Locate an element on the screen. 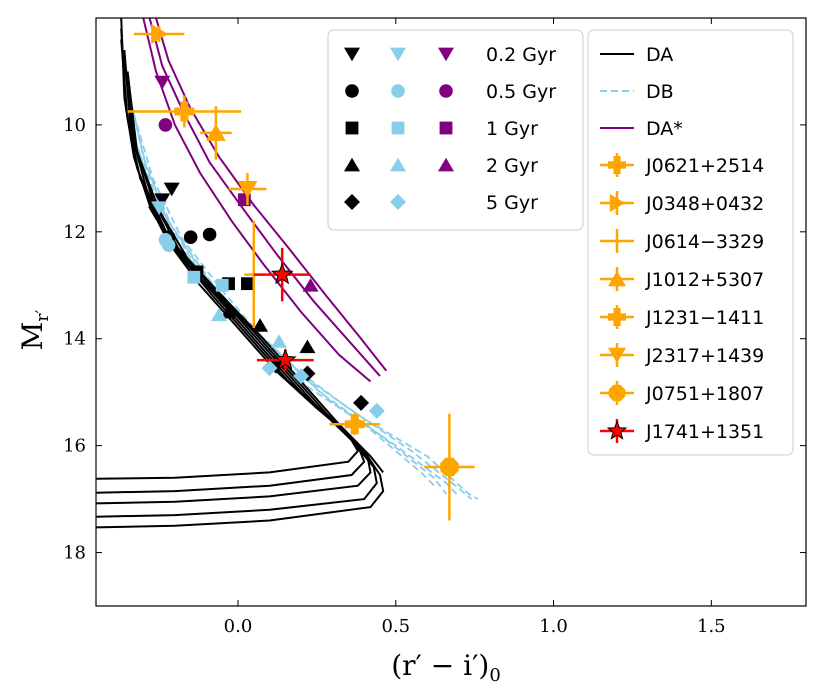 The image size is (831, 691). obs-4-point is located at coordinates (354, 424).